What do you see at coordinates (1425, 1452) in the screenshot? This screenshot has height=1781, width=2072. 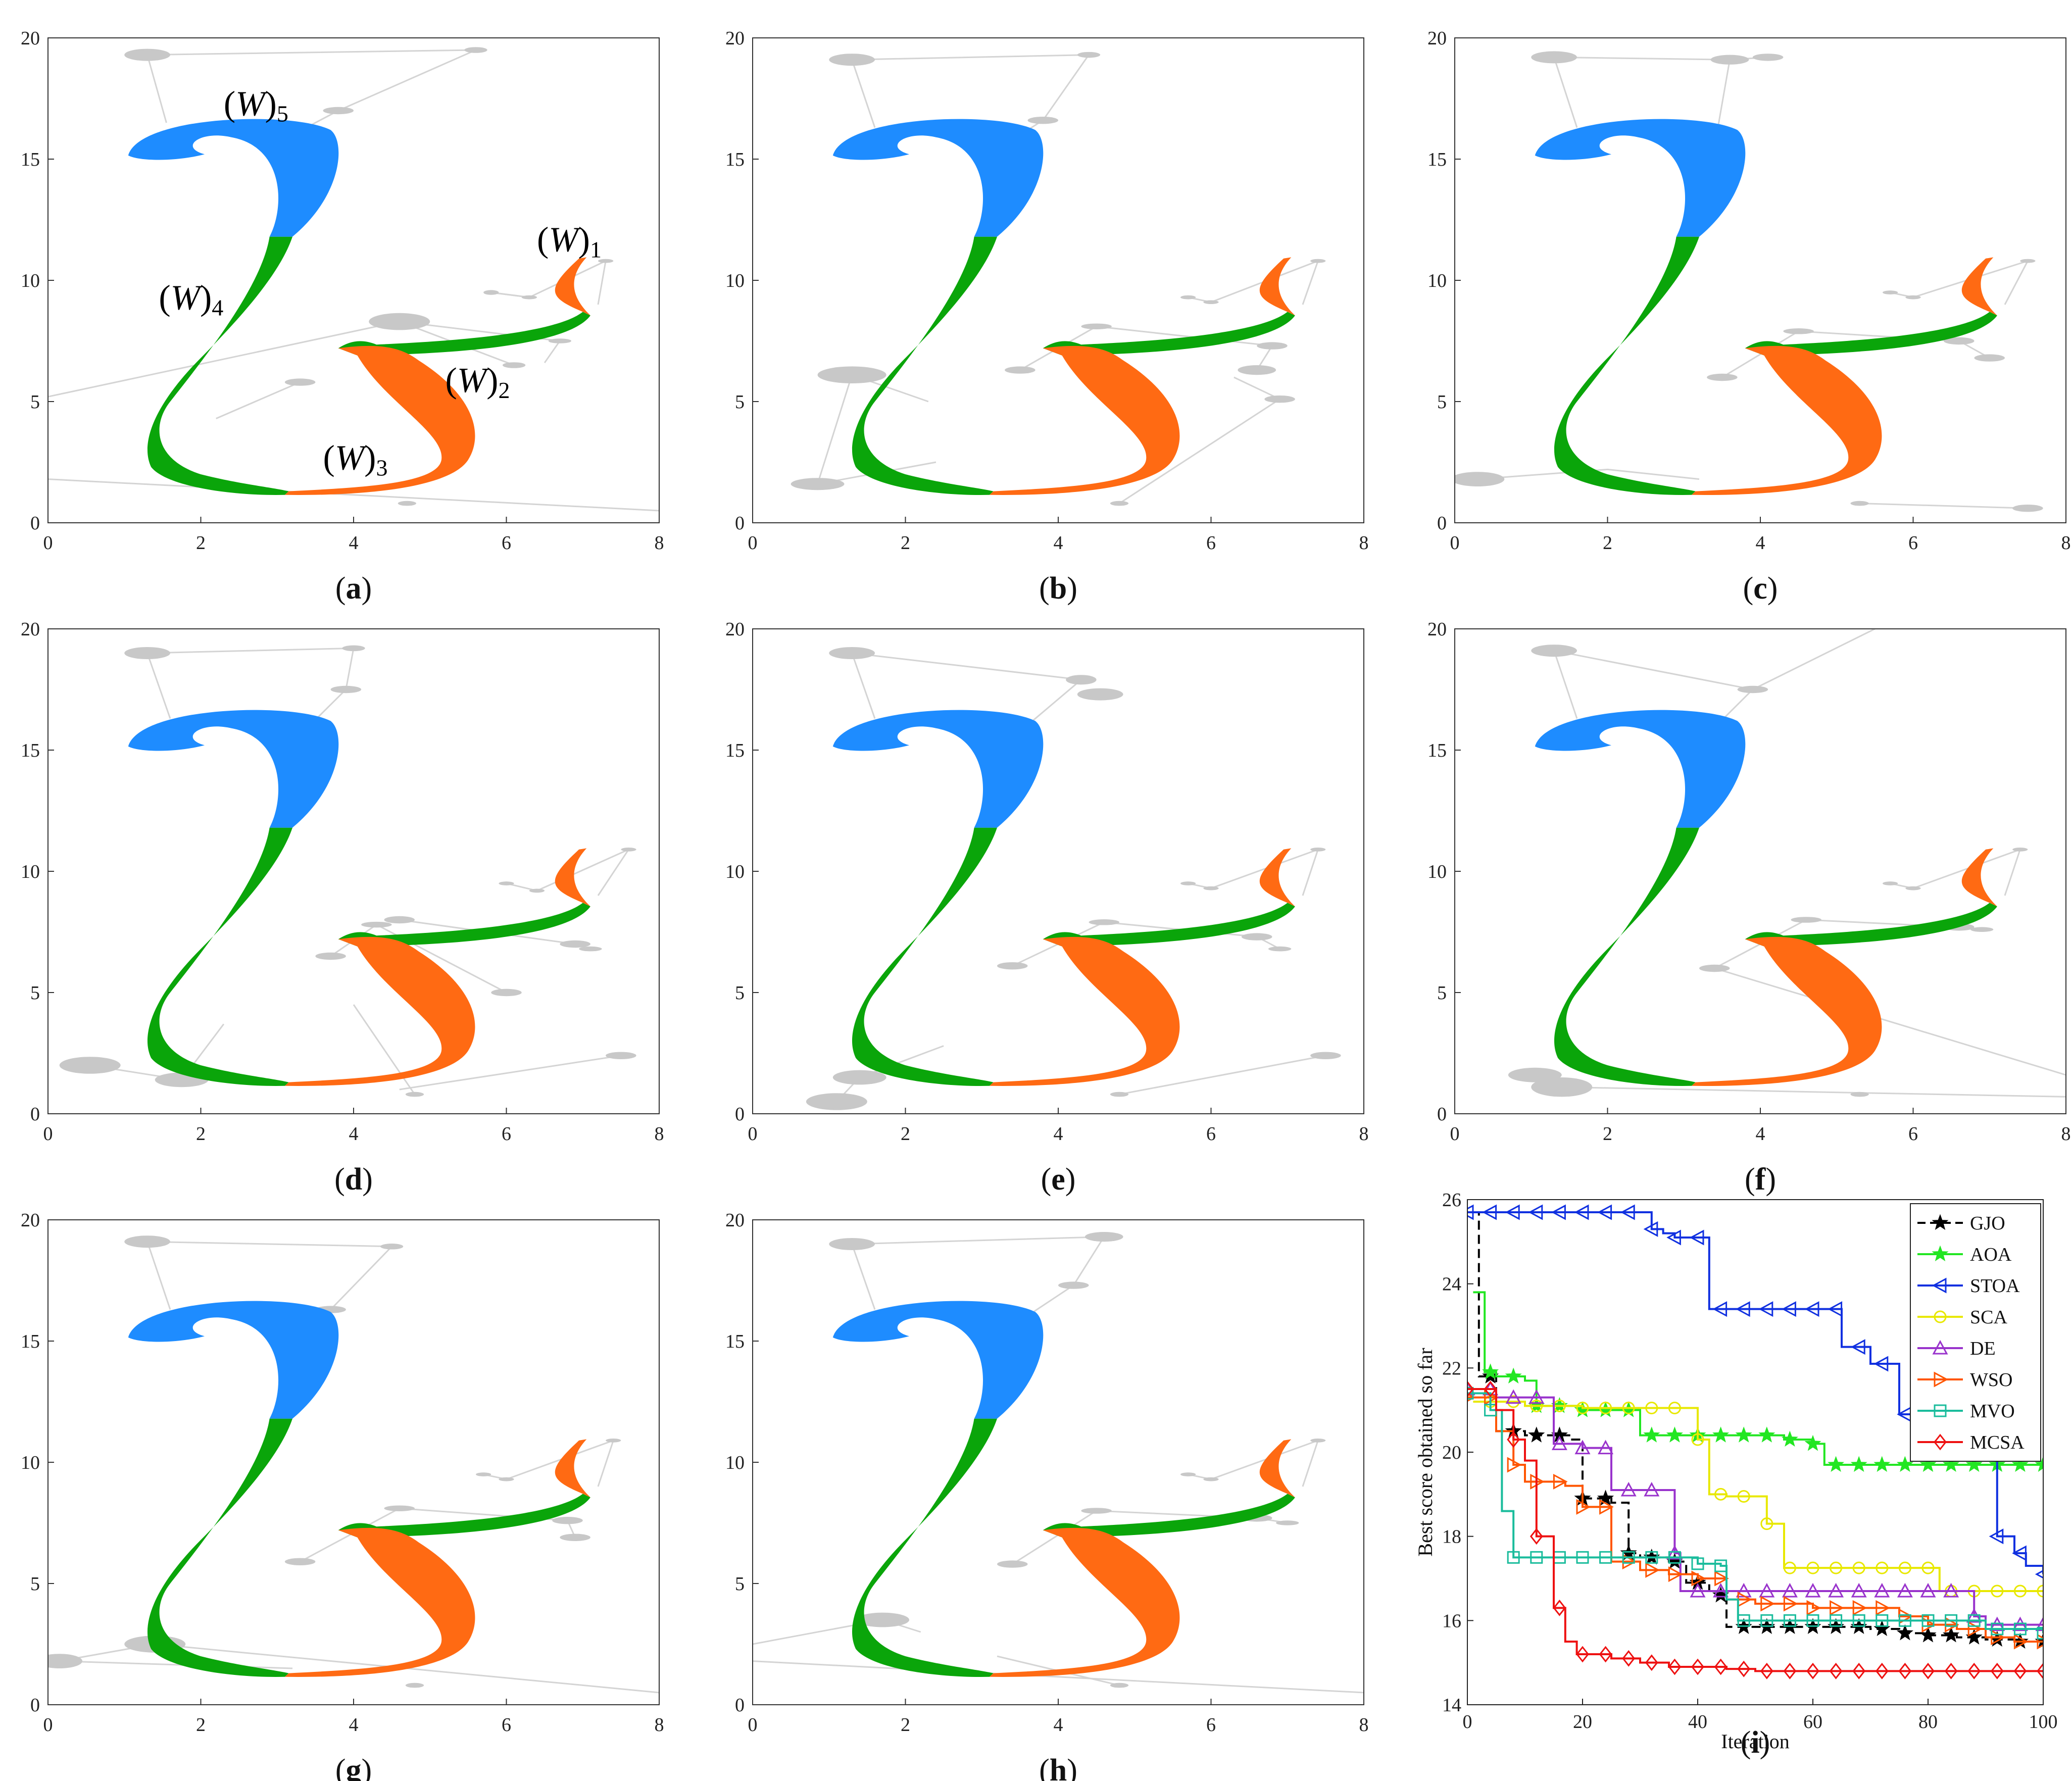 I see `y-axis-label: Best score obtained so far` at bounding box center [1425, 1452].